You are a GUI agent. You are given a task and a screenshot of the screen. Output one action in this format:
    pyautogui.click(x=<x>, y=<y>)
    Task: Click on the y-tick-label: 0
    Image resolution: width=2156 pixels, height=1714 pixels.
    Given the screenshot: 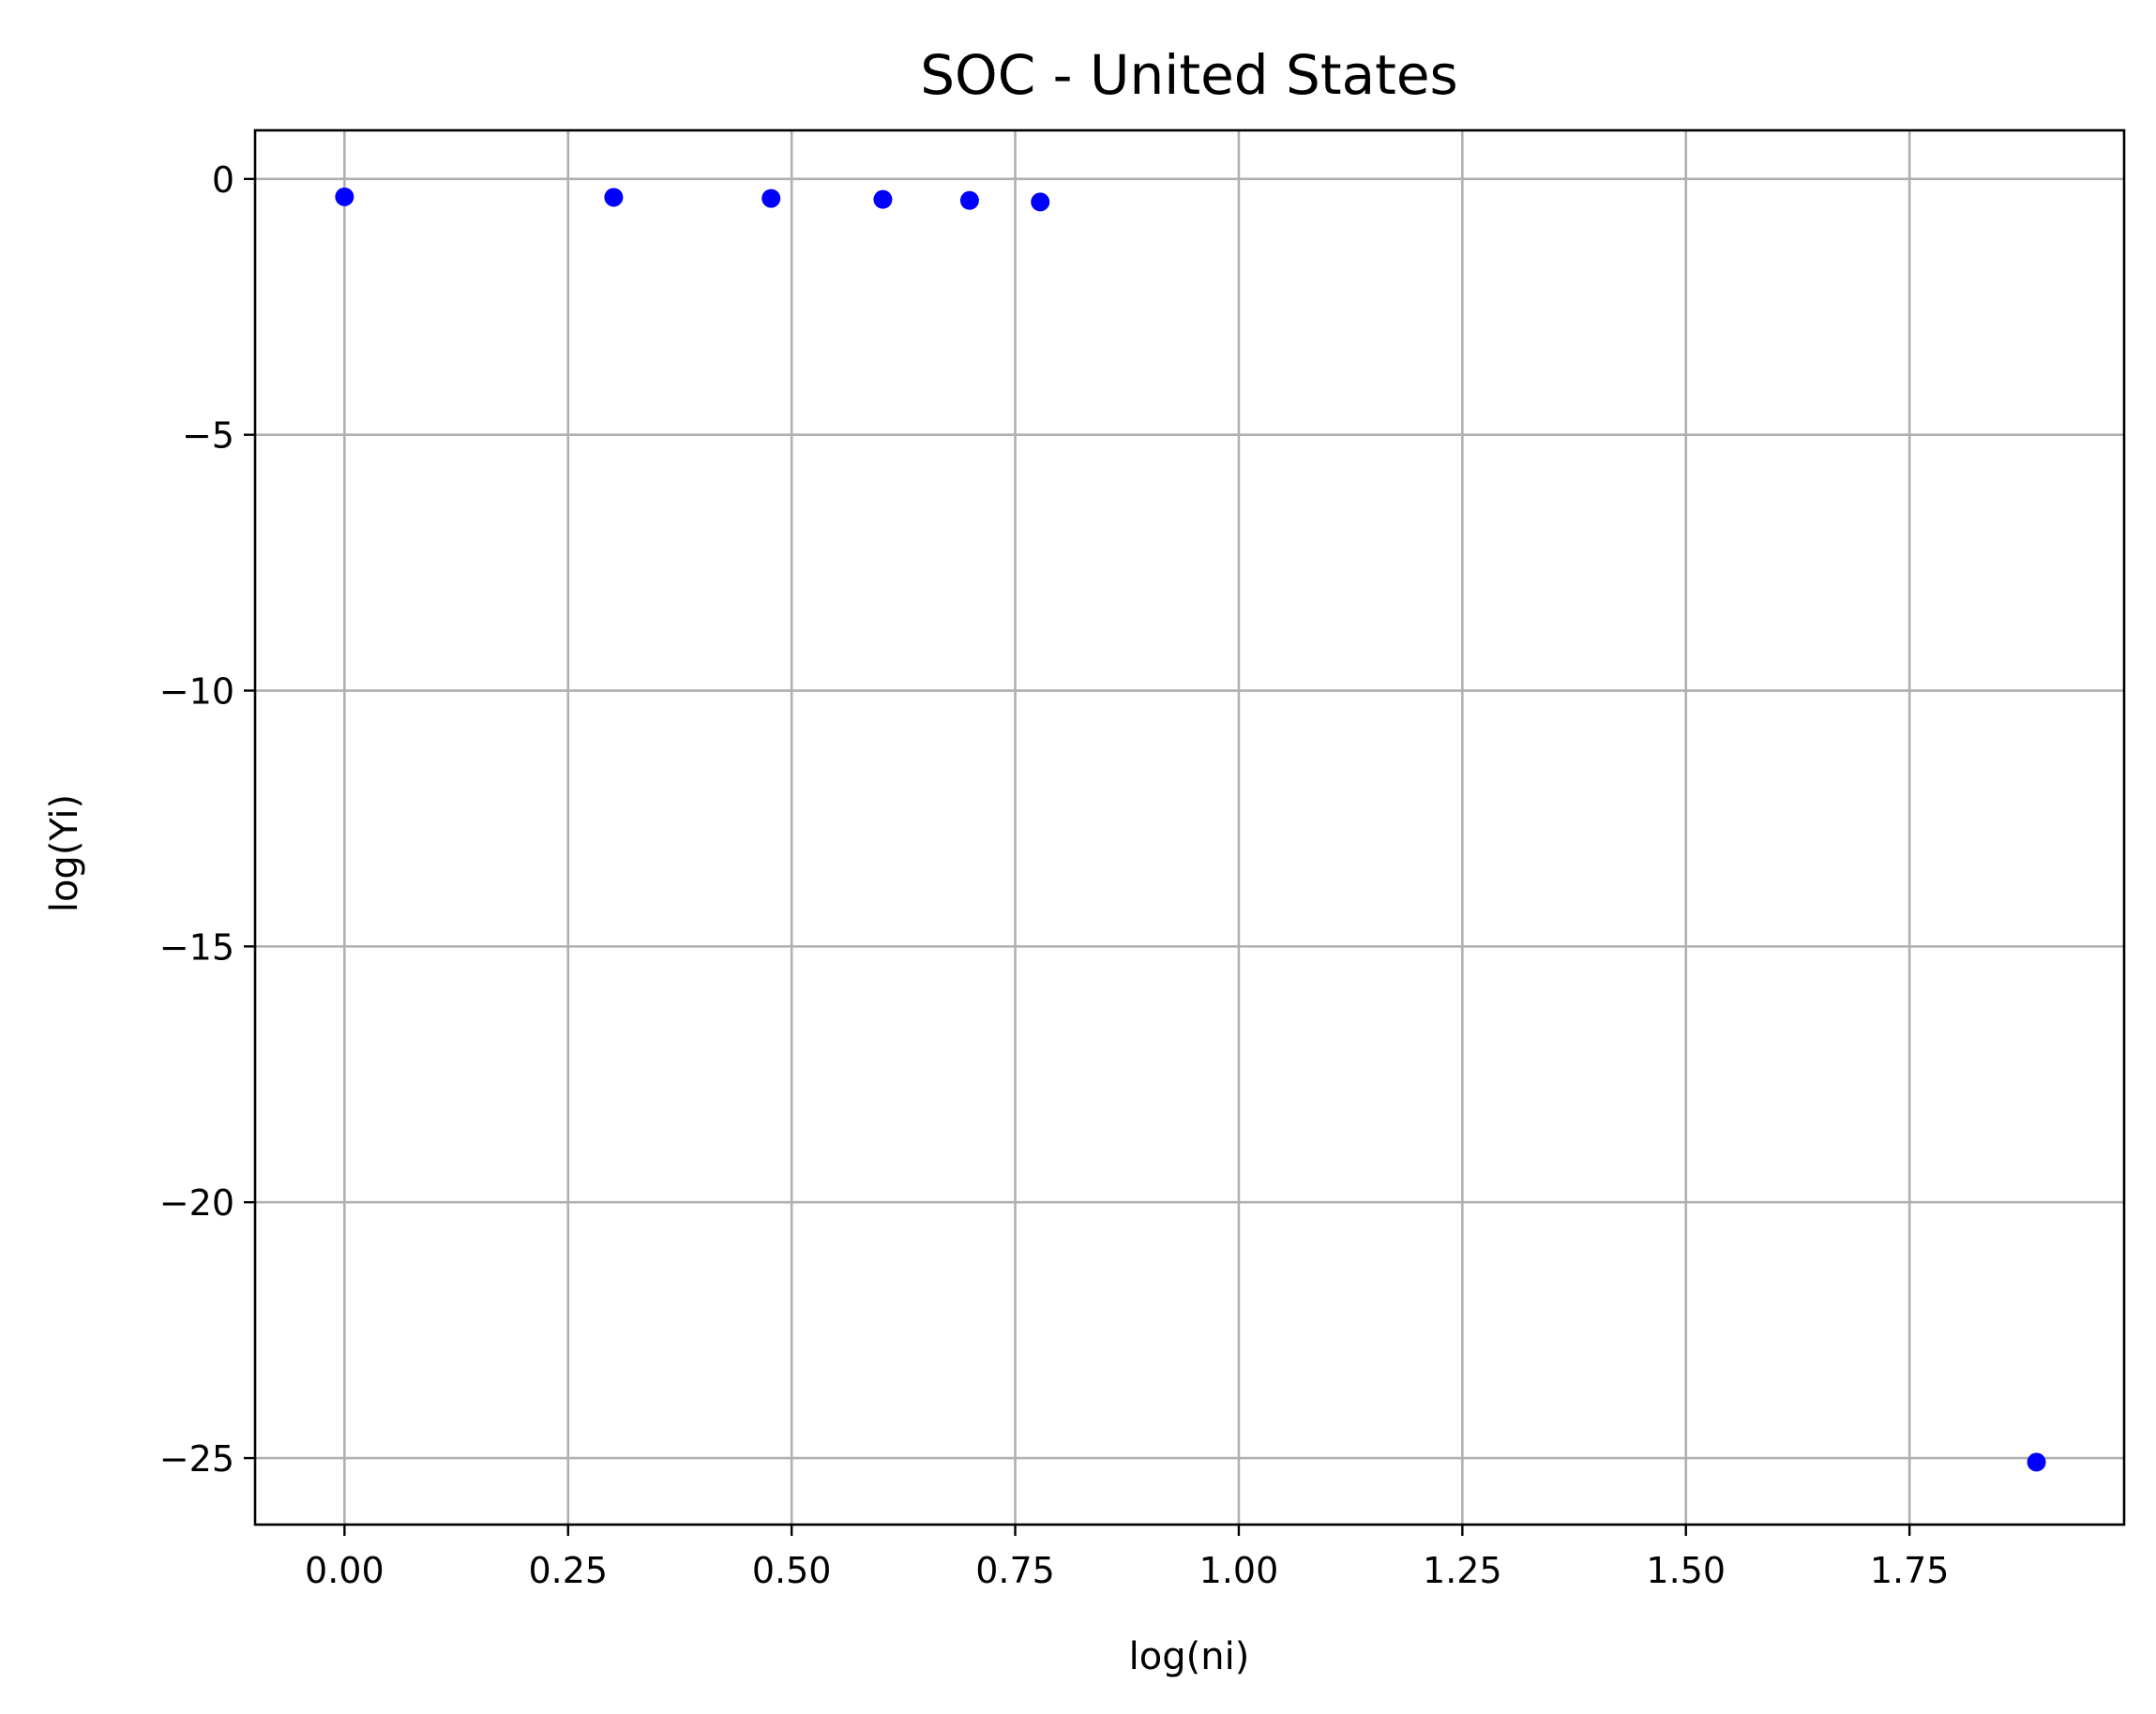 What is the action you would take?
    pyautogui.click(x=223, y=180)
    